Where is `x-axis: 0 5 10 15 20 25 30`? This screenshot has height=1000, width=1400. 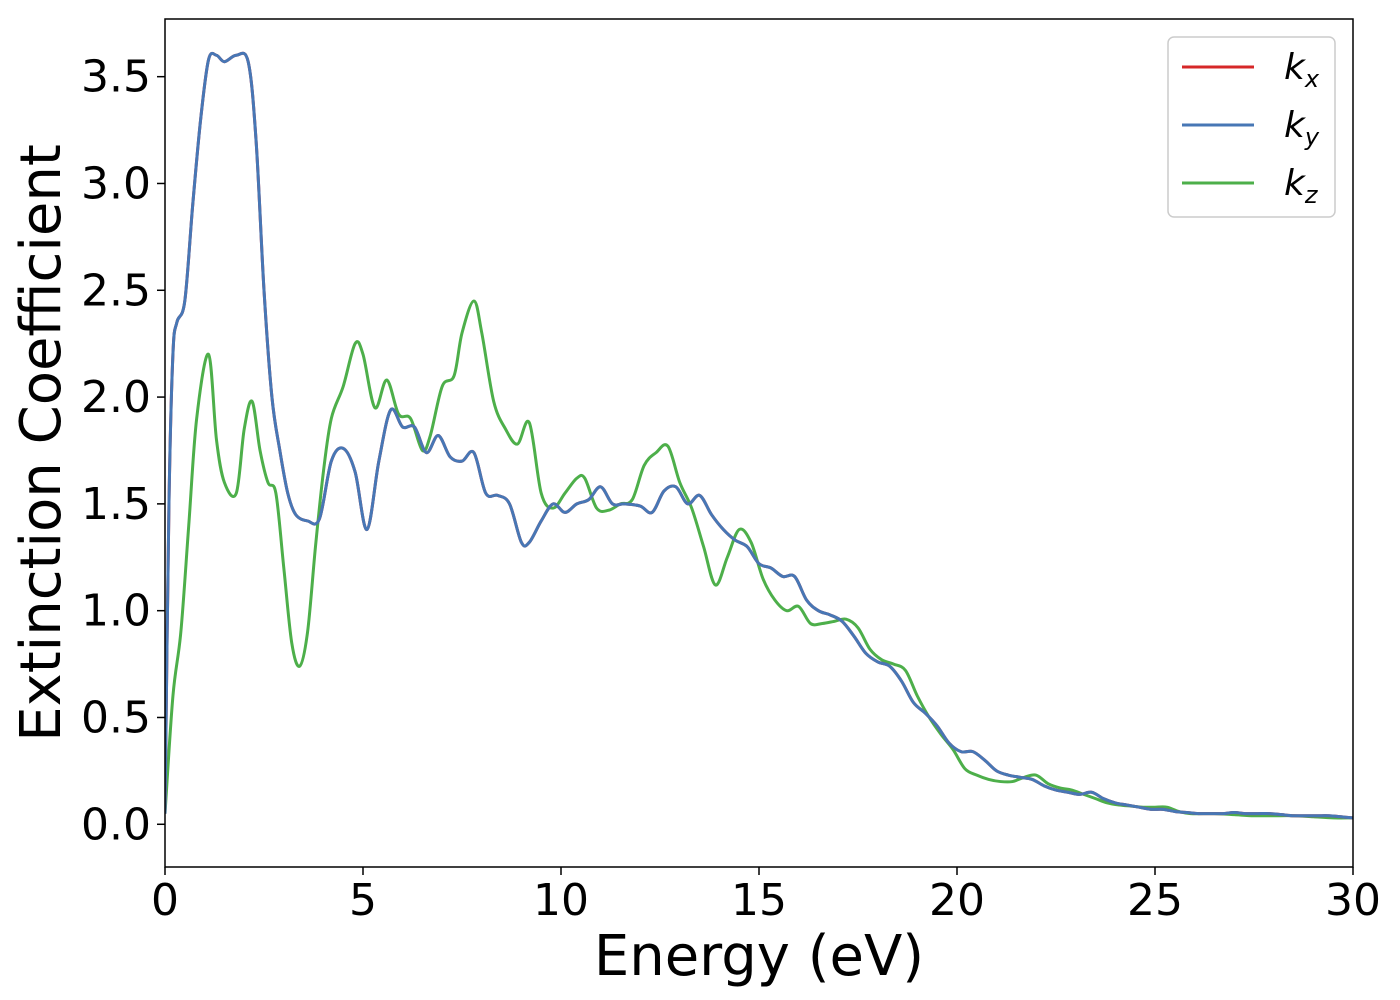
x-axis: 0 5 10 15 20 25 30 is located at coordinates (766, 896).